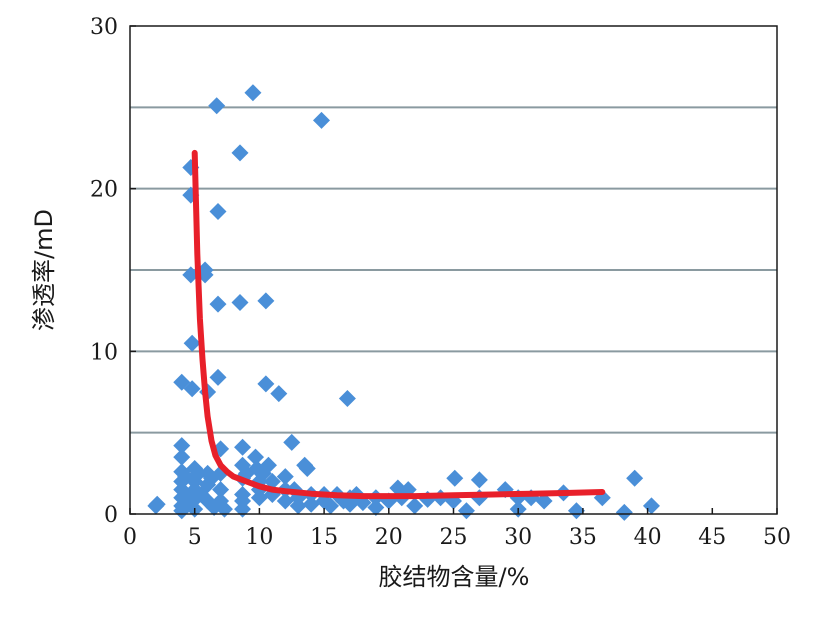 The width and height of the screenshot is (827, 620). Describe the element at coordinates (389, 537) in the screenshot. I see `x-tick-label-20: 20` at that location.